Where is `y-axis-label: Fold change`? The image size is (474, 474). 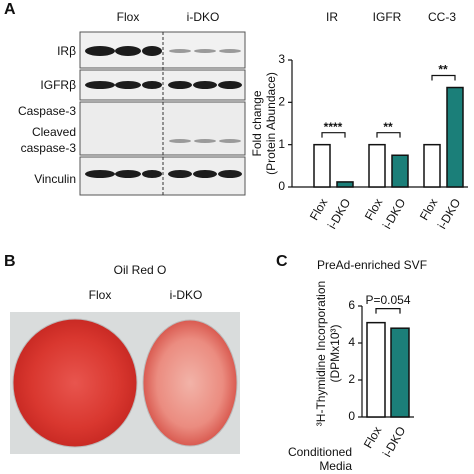 y-axis-label: Fold change is located at coordinates (257, 123).